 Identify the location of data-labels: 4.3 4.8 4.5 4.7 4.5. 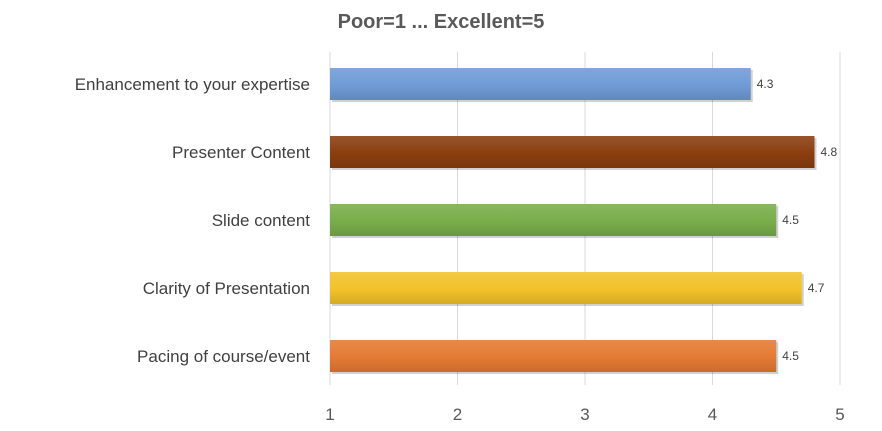
(797, 220).